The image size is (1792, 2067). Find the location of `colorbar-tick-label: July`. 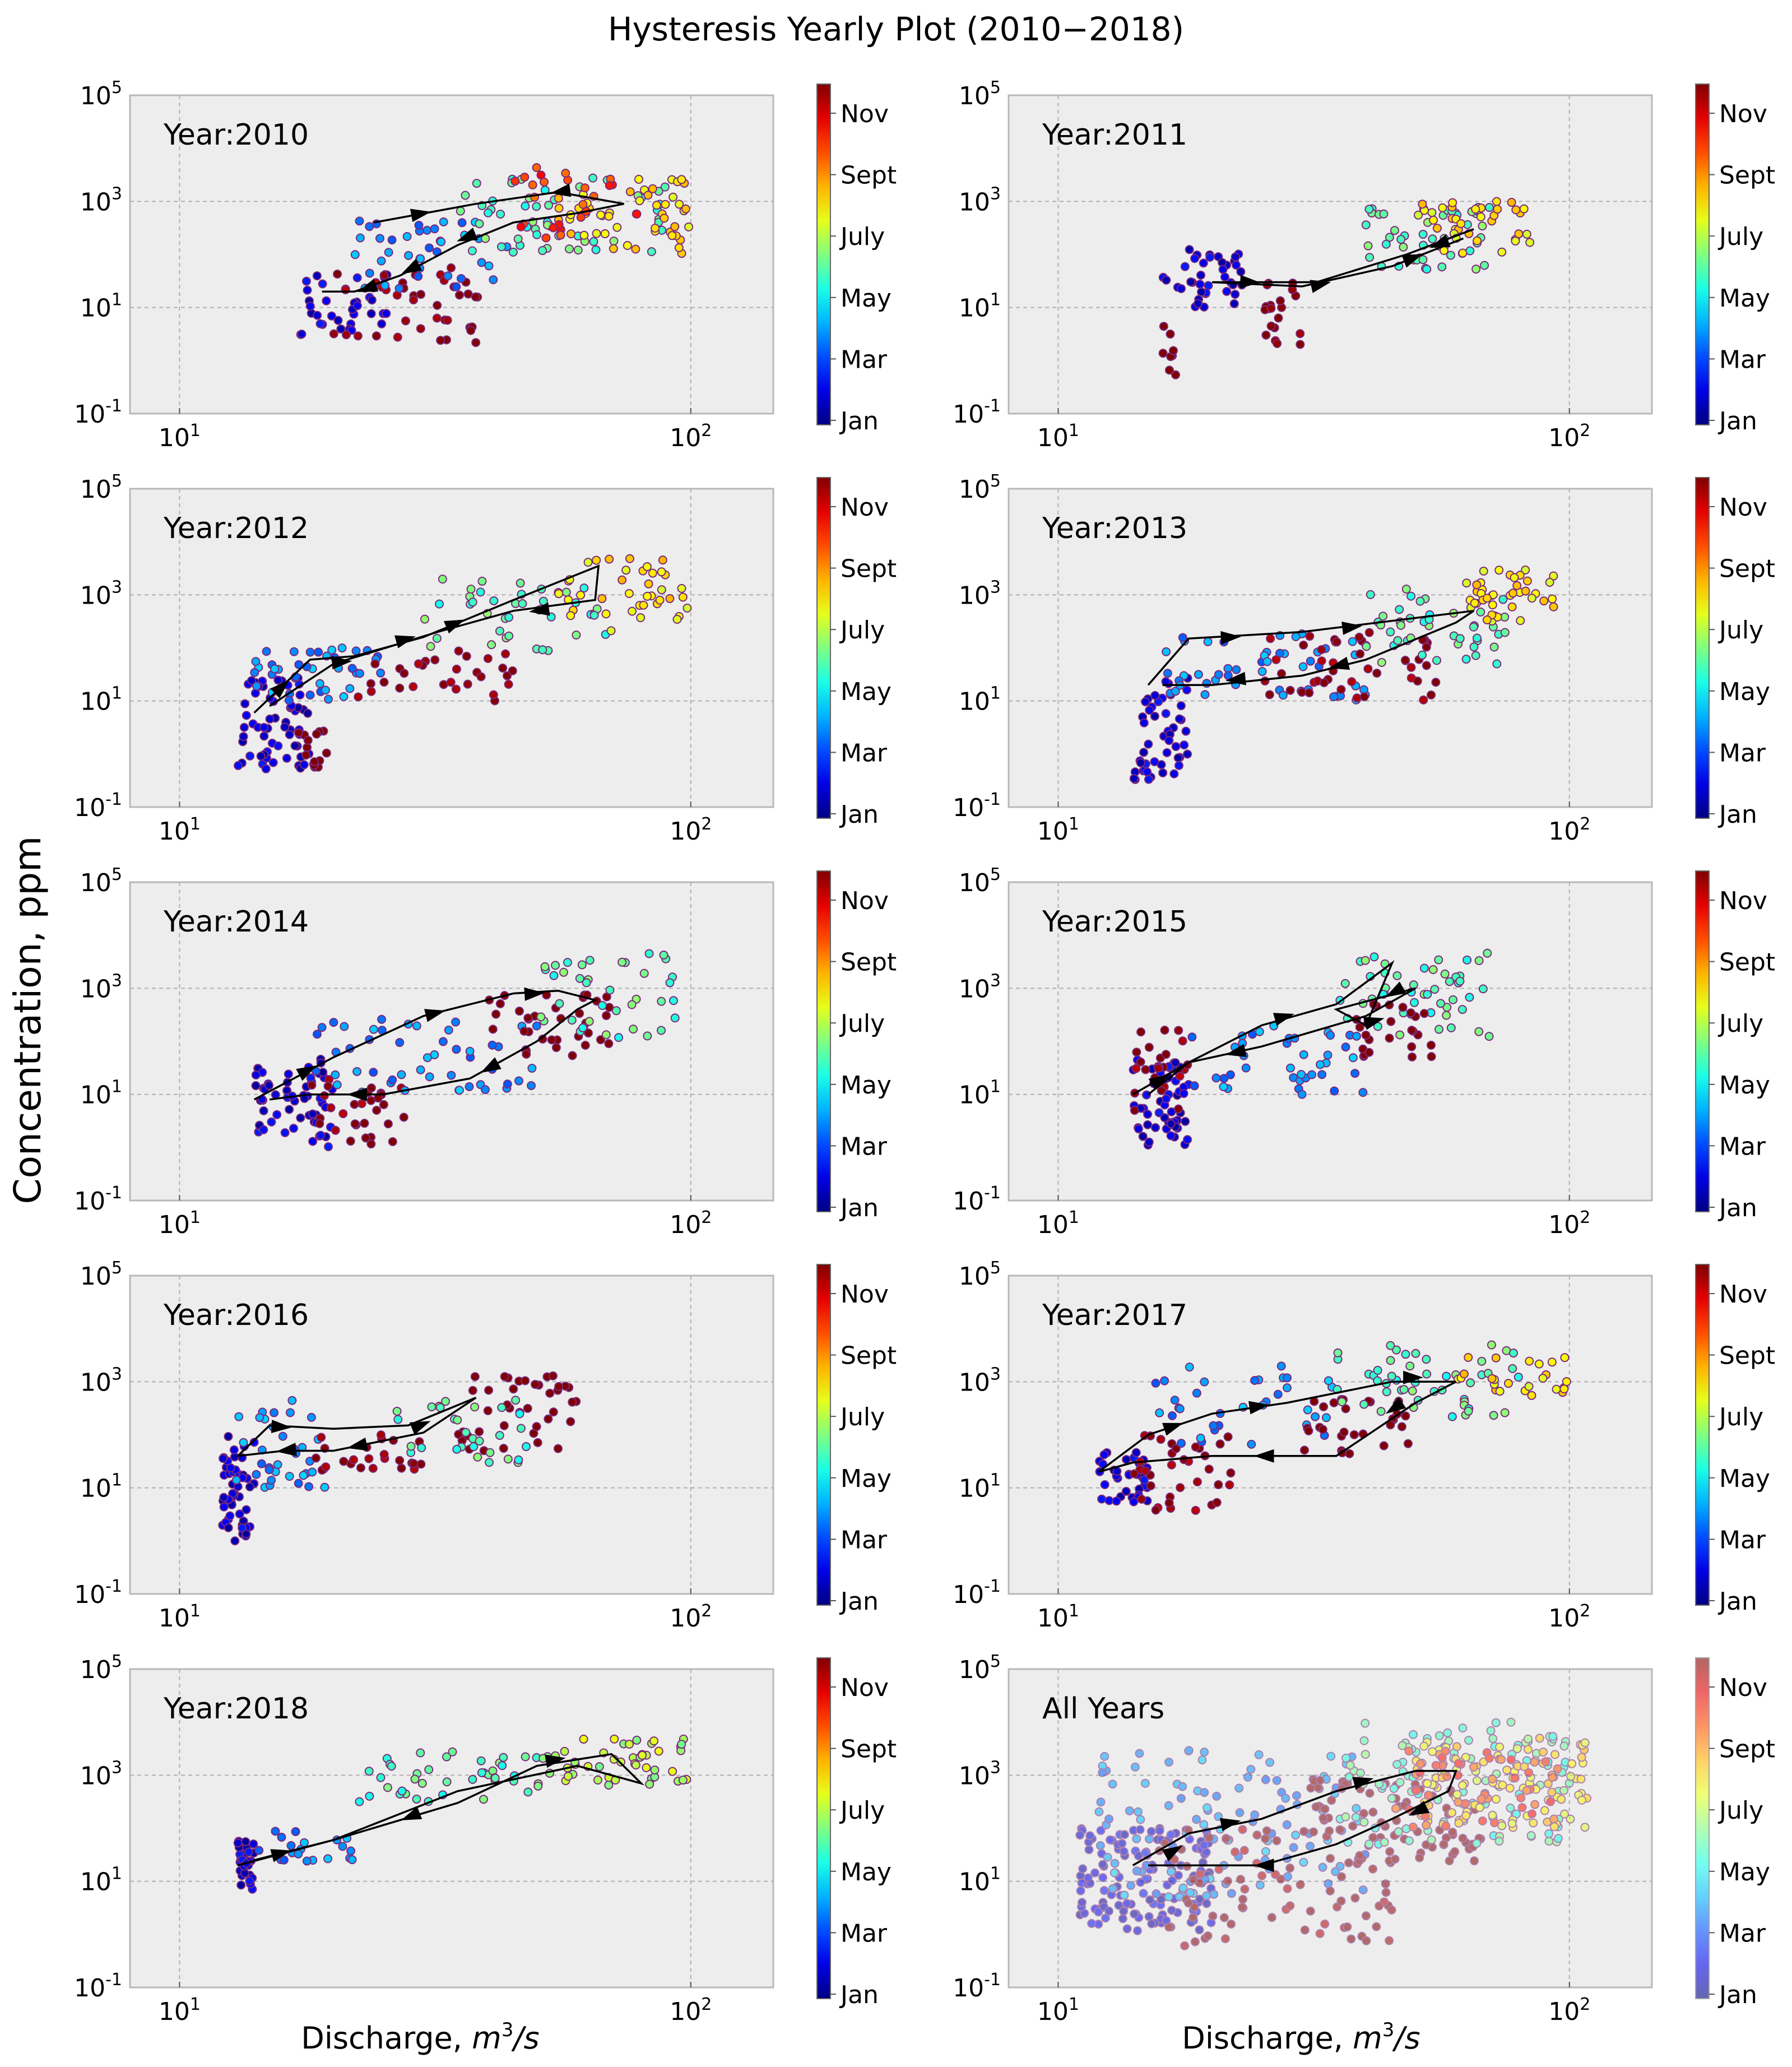

colorbar-tick-label: July is located at coordinates (1740, 1024).